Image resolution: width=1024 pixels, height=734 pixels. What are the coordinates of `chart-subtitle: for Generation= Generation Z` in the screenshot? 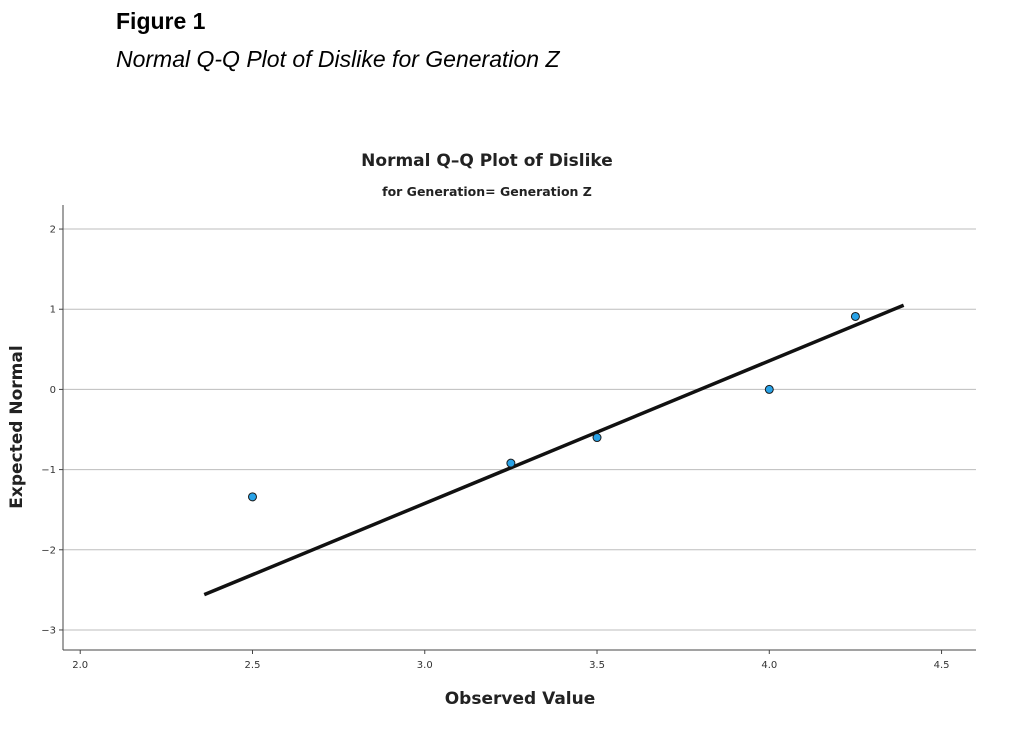 It's located at (487, 191).